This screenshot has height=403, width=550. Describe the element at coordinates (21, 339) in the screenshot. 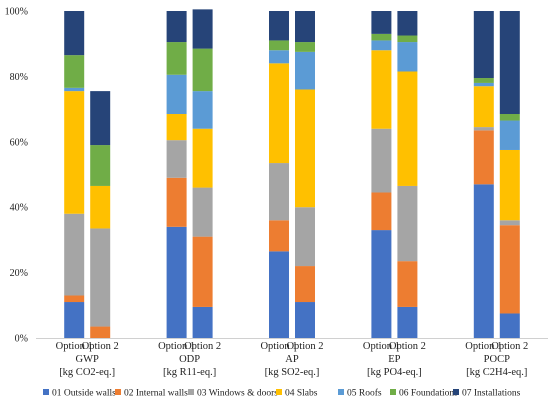

I see `y-tick-label: 0%` at that location.